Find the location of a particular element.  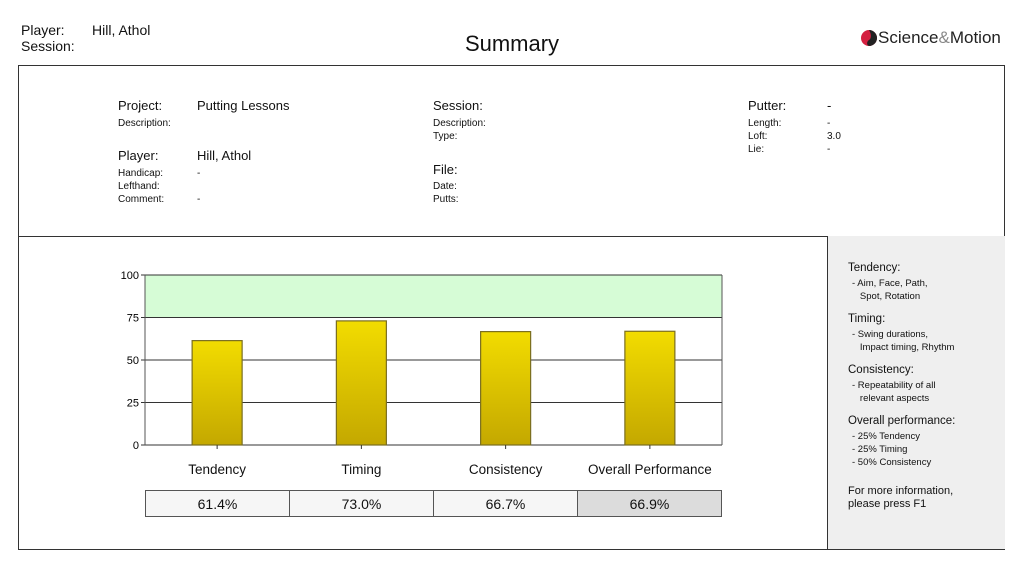

lie-value: - is located at coordinates (829, 149).